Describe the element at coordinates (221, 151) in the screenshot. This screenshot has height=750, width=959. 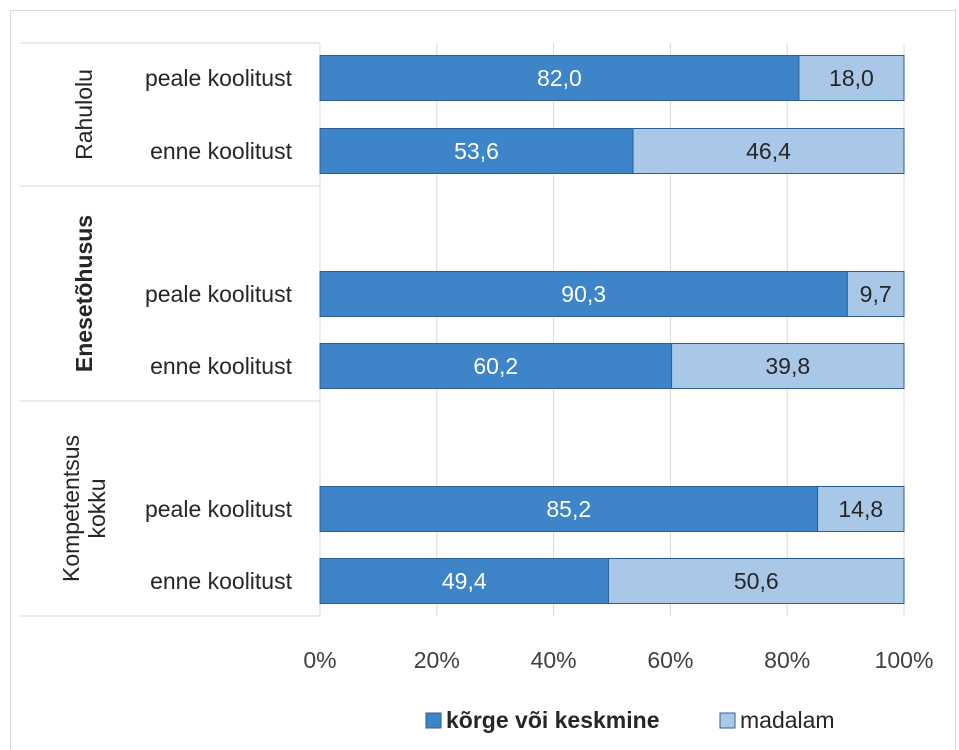
I see `category-label-1: enne koolitust` at that location.